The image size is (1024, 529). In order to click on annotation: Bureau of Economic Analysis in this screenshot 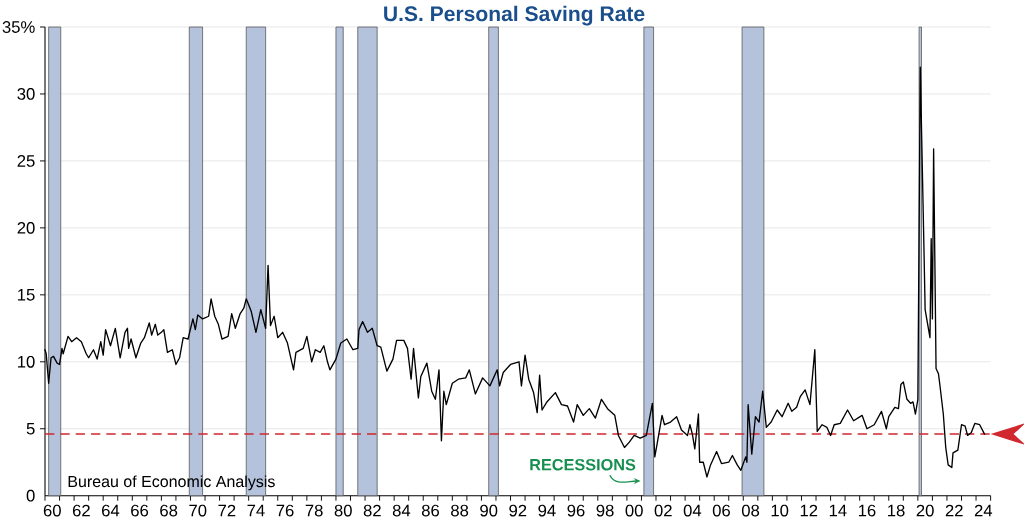, I will do `click(171, 483)`.